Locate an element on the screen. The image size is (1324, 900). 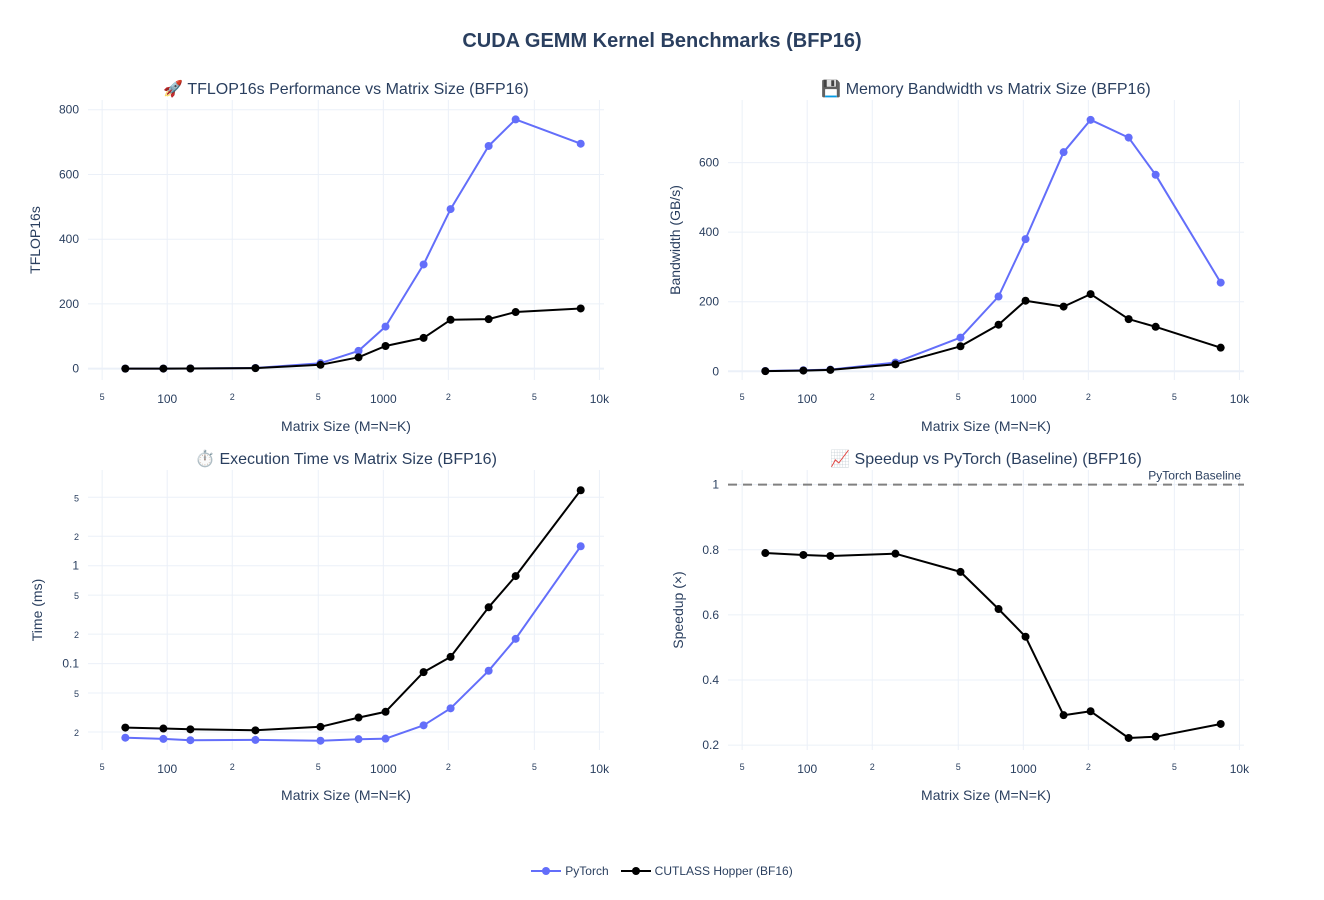
legend-label-cutlass: CUTLASS Hopper (BF16) is located at coordinates (723, 871).